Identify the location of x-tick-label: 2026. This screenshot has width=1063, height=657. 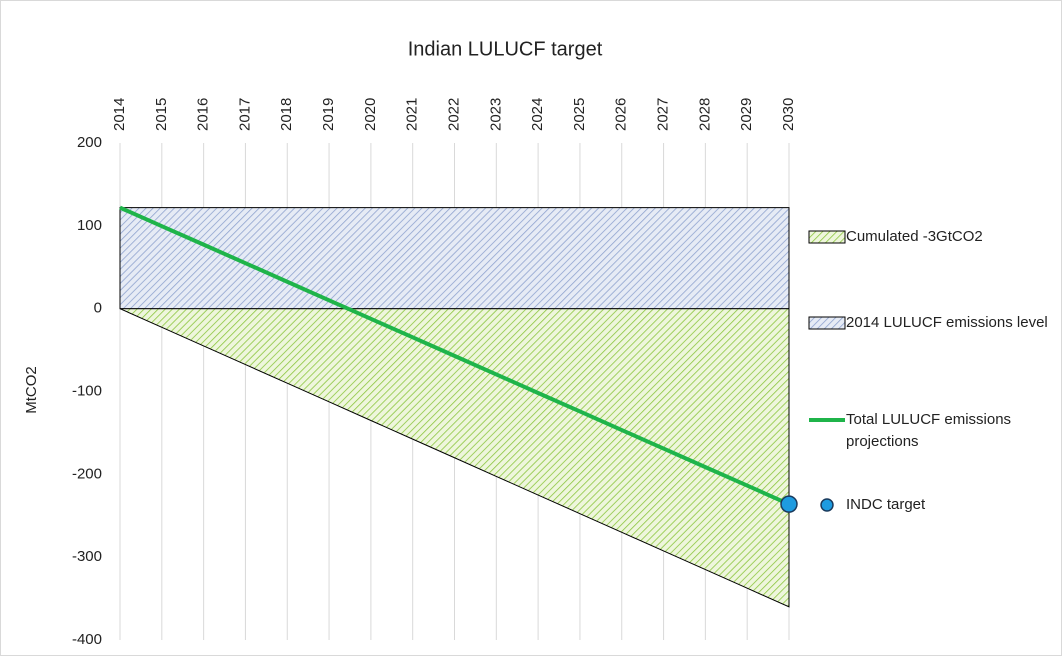
(621, 114).